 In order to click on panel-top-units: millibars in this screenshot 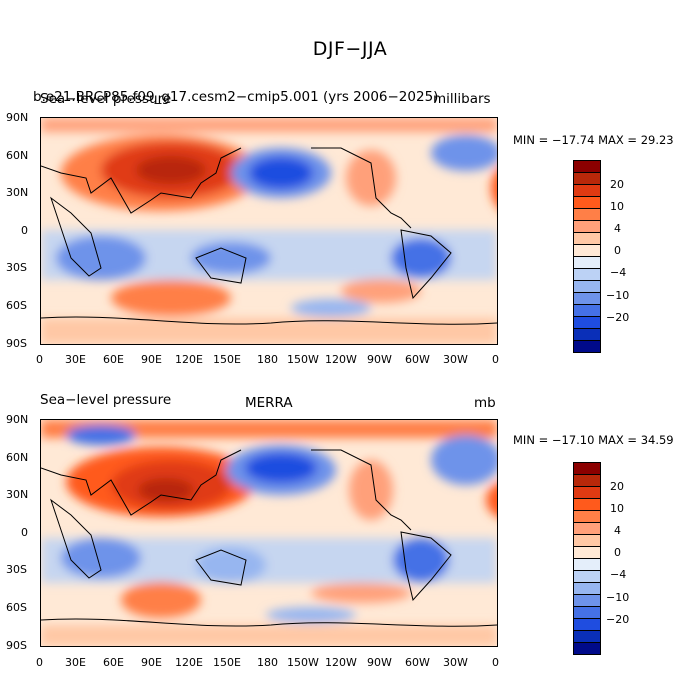, I will do `click(462, 99)`.